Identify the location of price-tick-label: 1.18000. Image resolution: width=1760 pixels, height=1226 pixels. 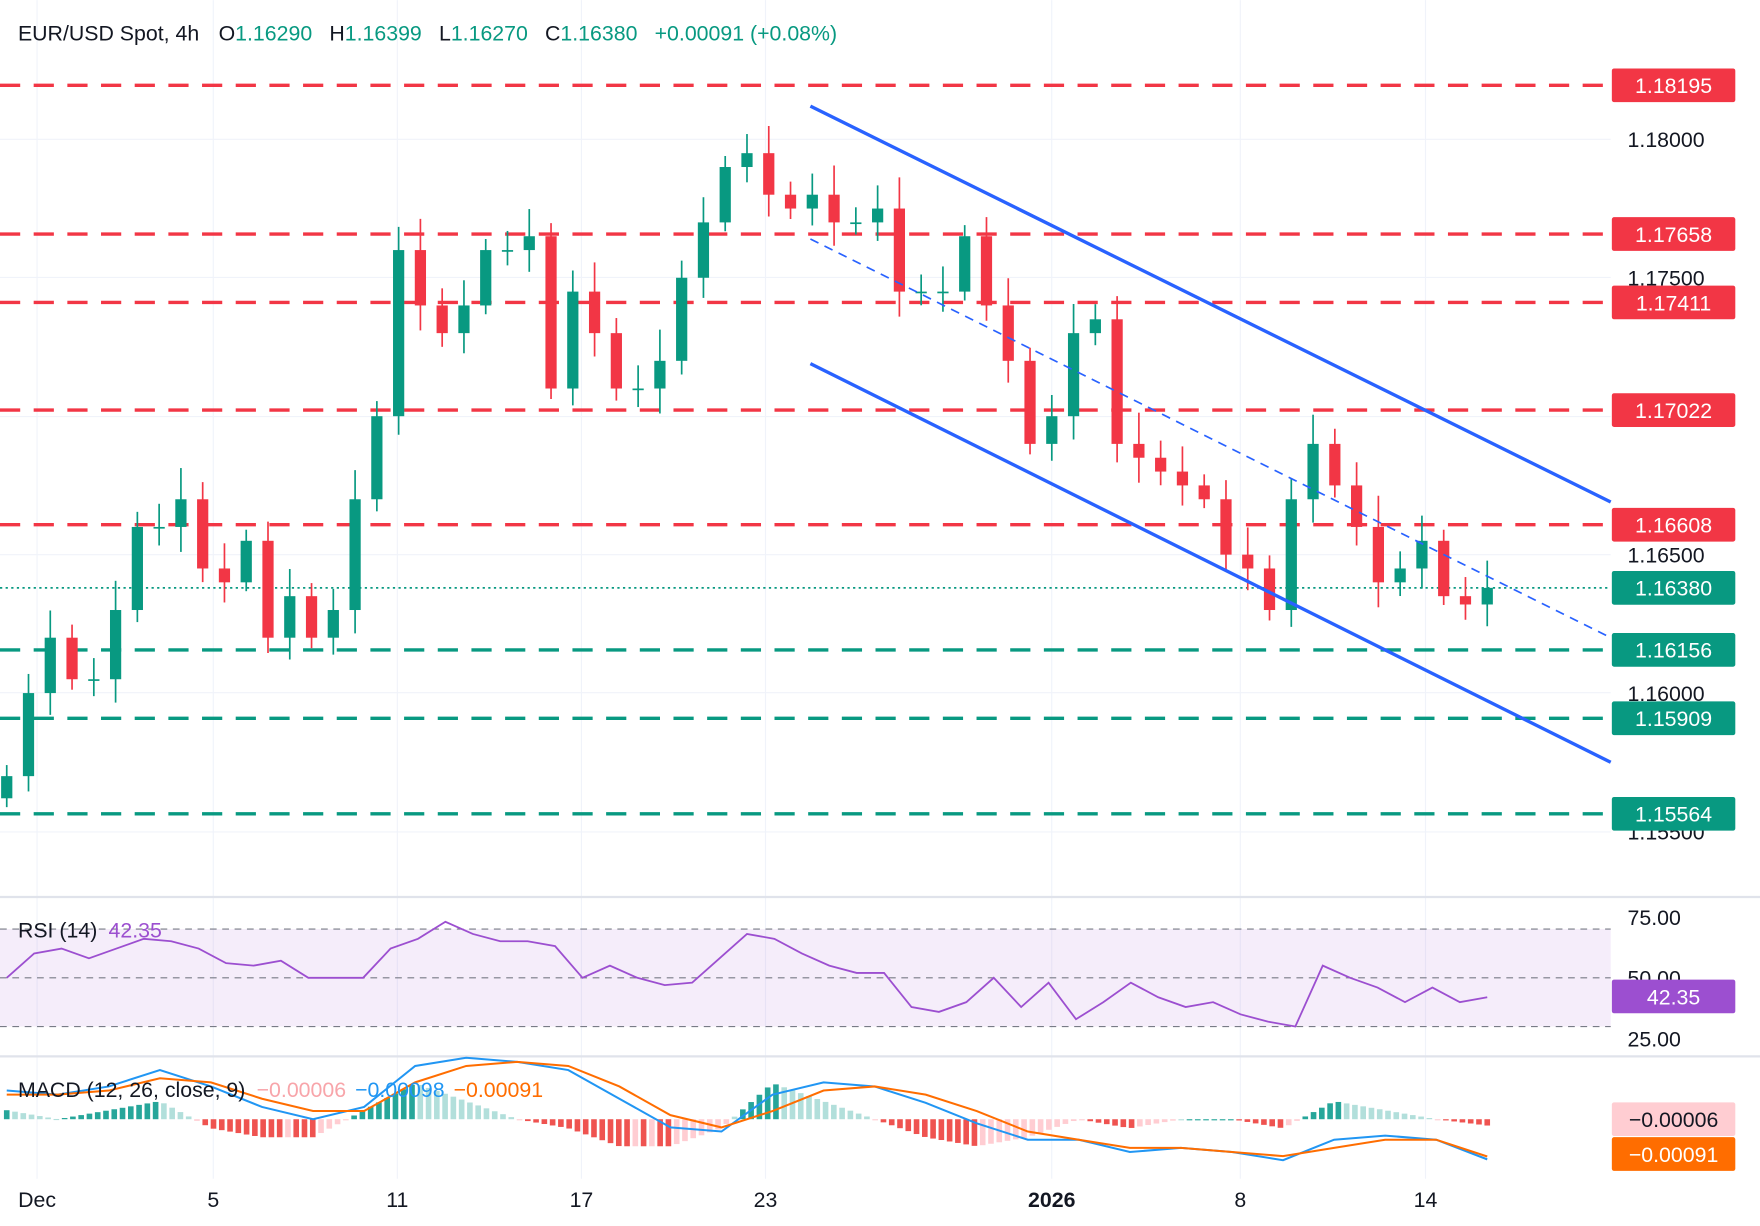
(1666, 140).